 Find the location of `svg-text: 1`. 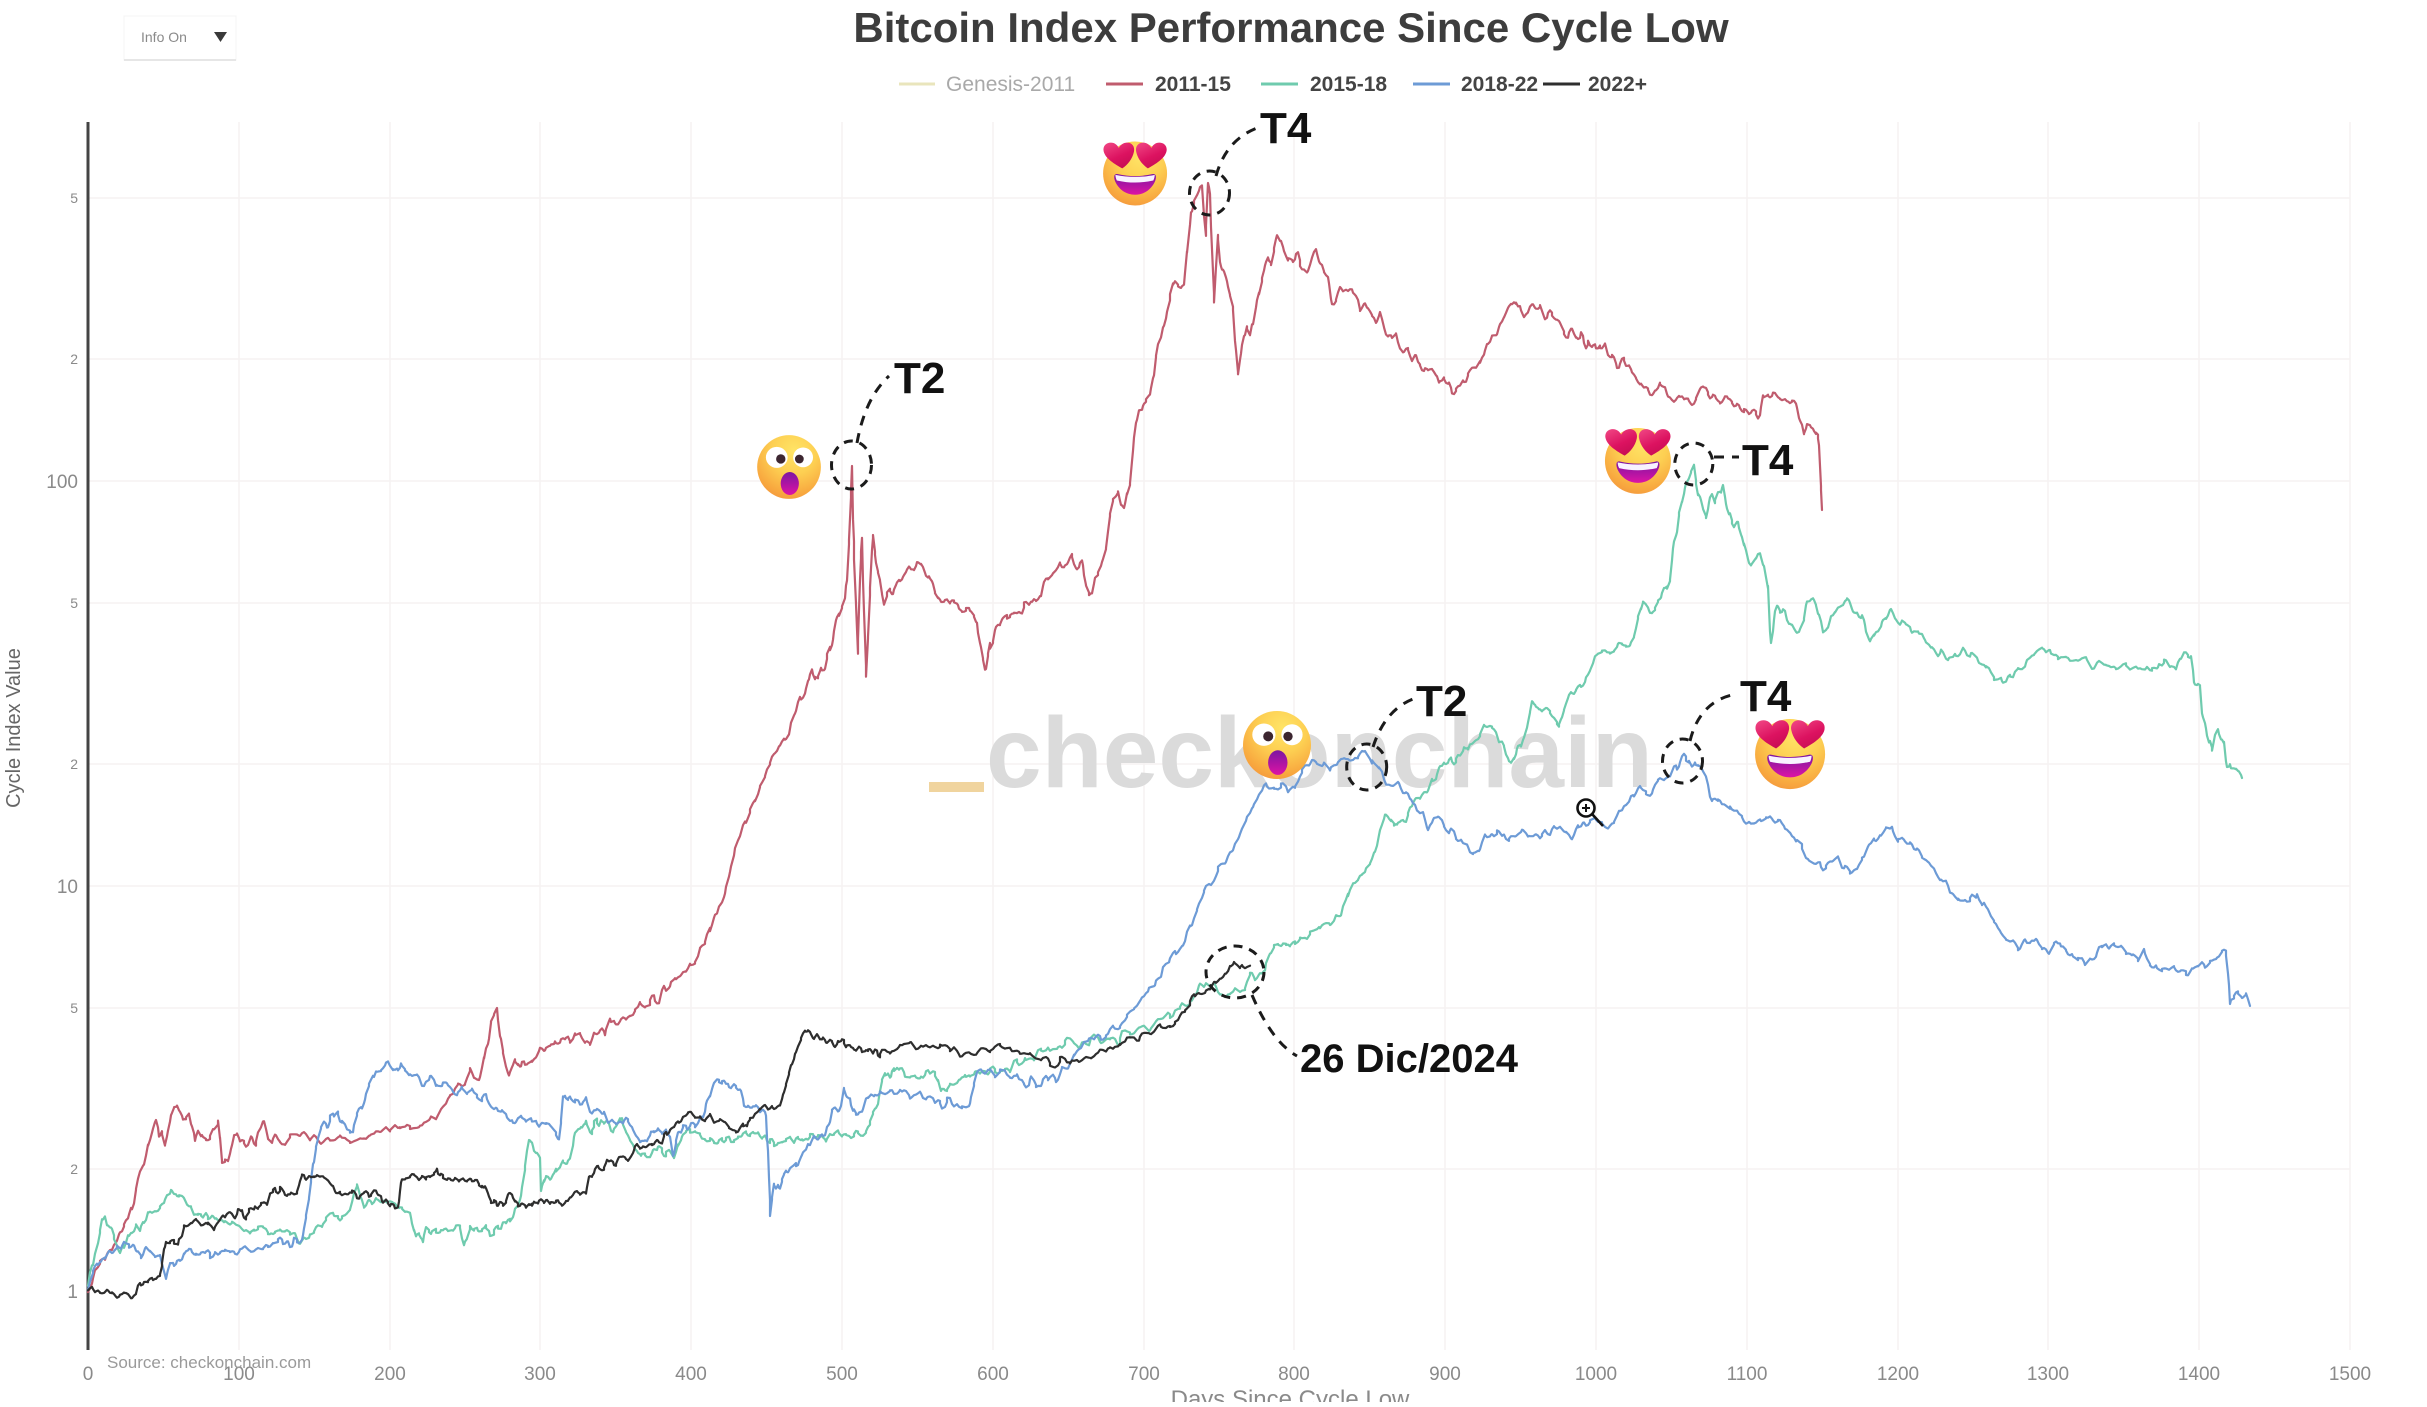

svg-text: 1 is located at coordinates (72, 1292).